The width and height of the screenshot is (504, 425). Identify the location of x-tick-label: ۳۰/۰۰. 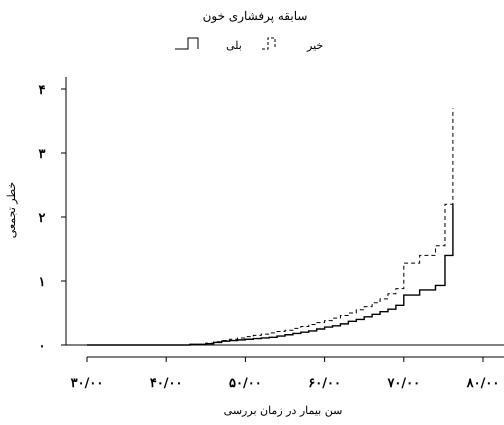
(87, 383).